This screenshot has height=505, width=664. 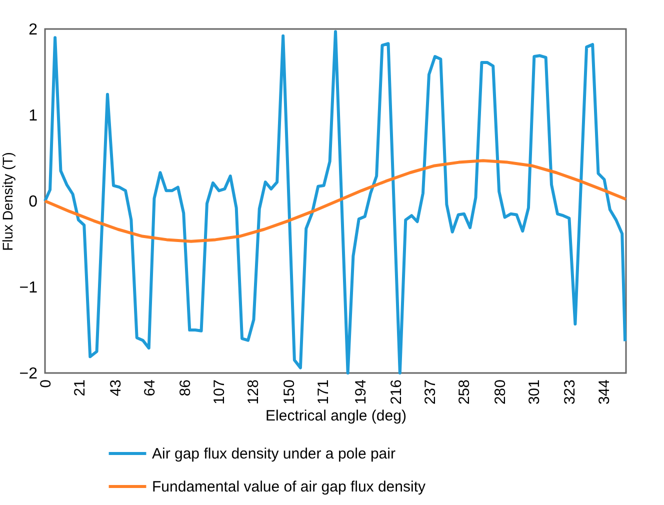 What do you see at coordinates (336, 416) in the screenshot?
I see `x-axis-title: Electrical angle (deg)` at bounding box center [336, 416].